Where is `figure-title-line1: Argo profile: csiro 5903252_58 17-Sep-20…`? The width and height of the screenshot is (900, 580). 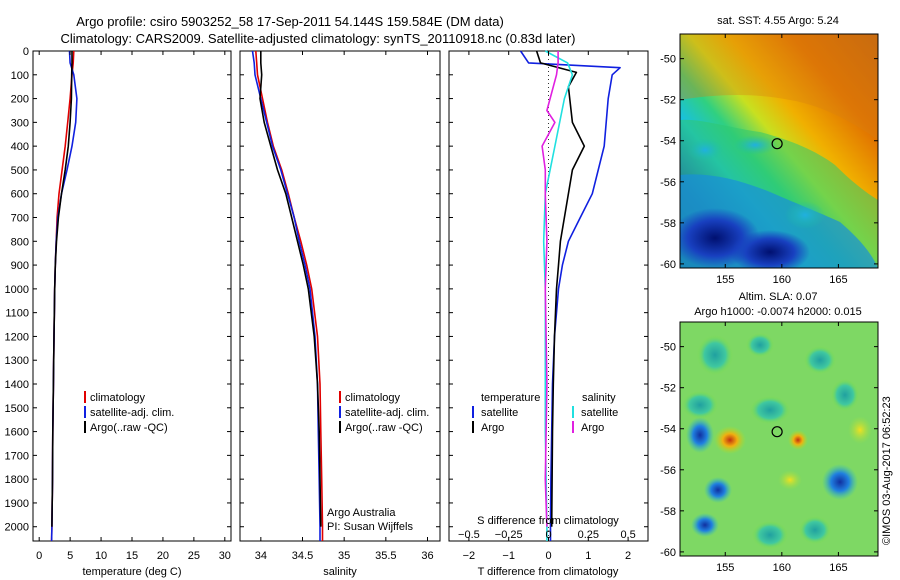
figure-title-line1: Argo profile: csiro 5903252_58 17-Sep-20… is located at coordinates (290, 21).